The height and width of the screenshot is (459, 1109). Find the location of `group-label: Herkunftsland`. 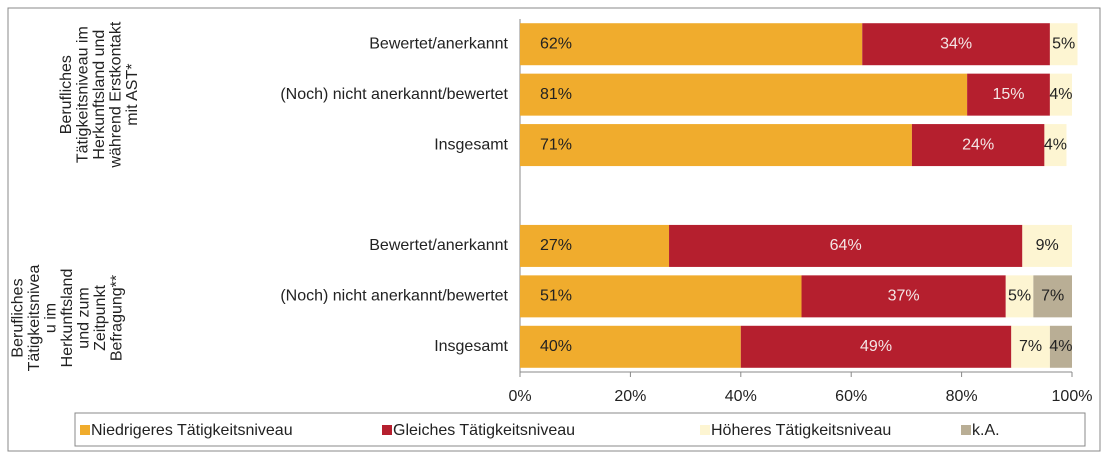

group-label: Herkunftsland is located at coordinates (67, 318).